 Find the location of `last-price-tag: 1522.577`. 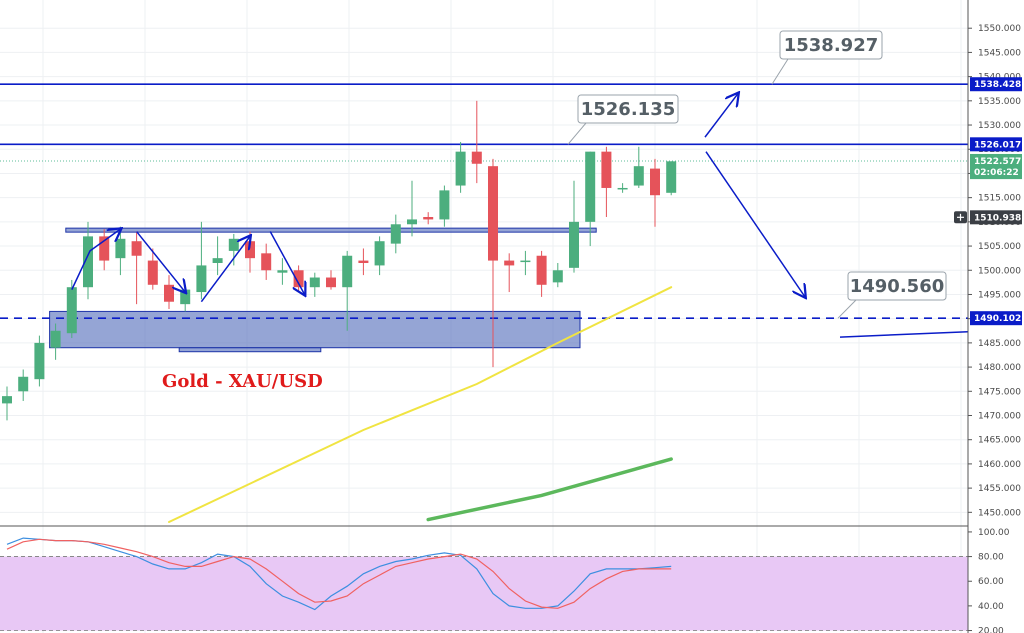

last-price-tag: 1522.577 is located at coordinates (997, 162).